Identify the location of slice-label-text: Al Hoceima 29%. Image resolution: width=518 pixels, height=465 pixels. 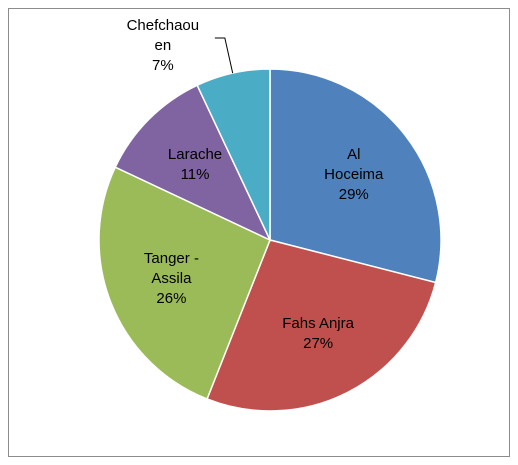
(354, 175).